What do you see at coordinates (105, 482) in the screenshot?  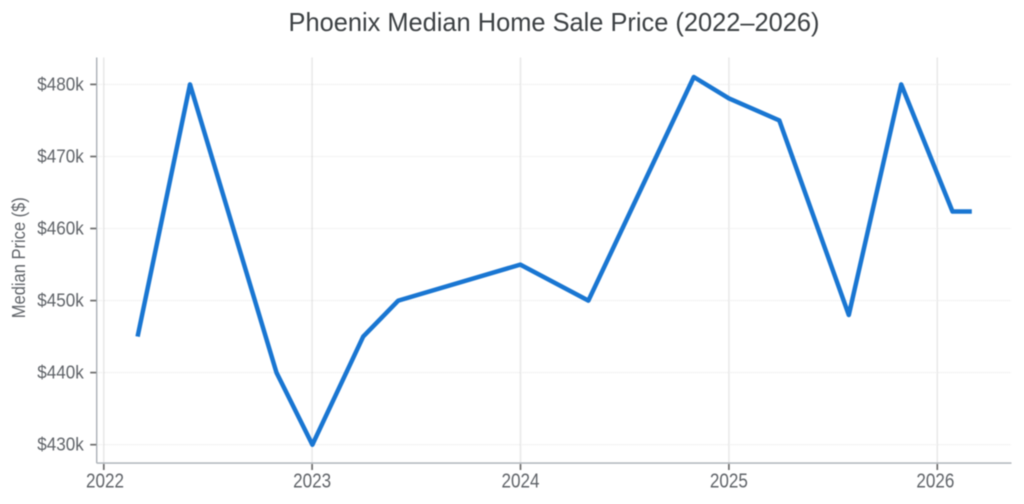 I see `svg-text: 2022` at bounding box center [105, 482].